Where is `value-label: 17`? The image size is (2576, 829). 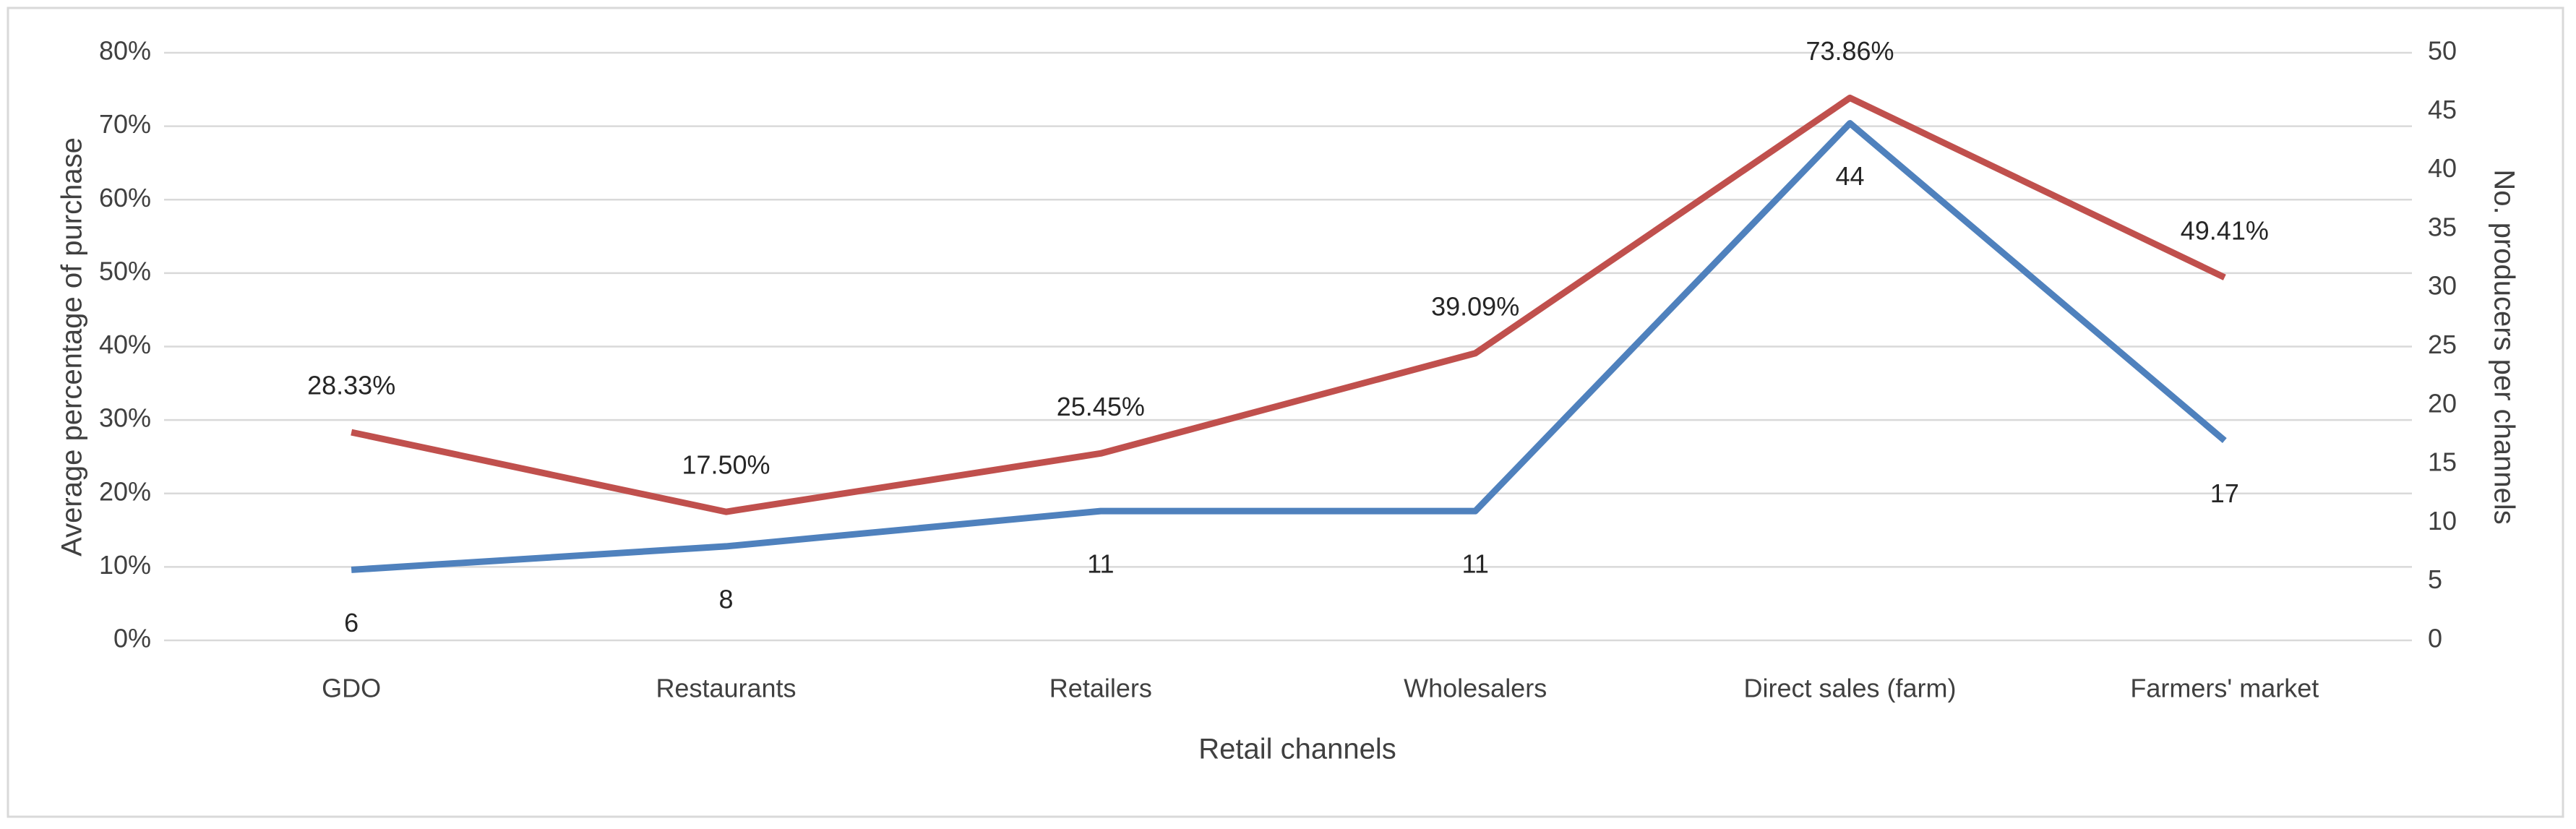
value-label: 17 is located at coordinates (2225, 493).